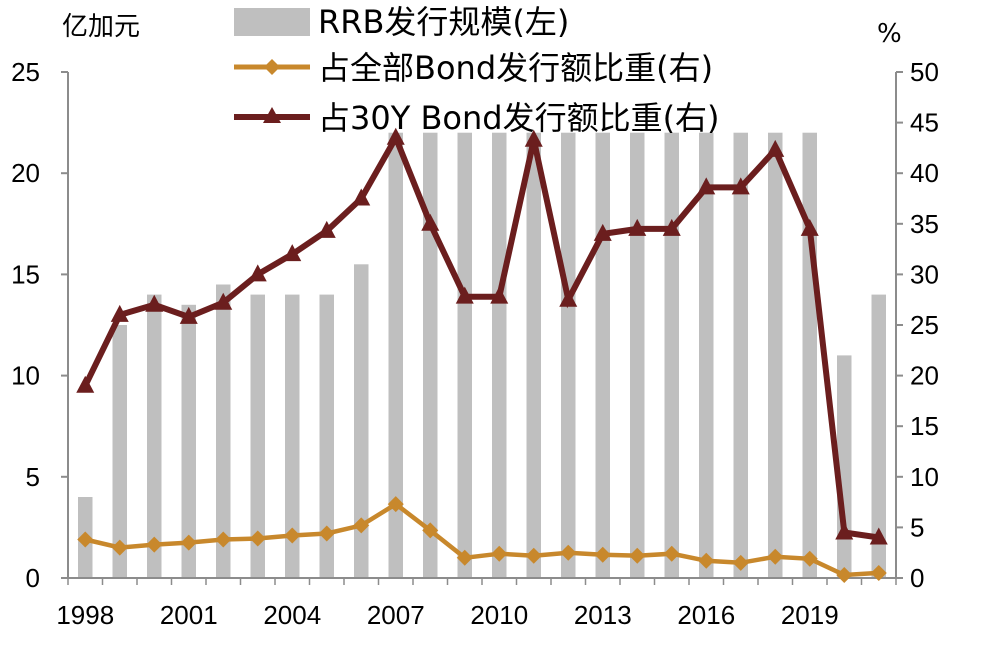 This screenshot has width=981, height=647. I want to click on series-1-marker-2014, so click(637, 555).